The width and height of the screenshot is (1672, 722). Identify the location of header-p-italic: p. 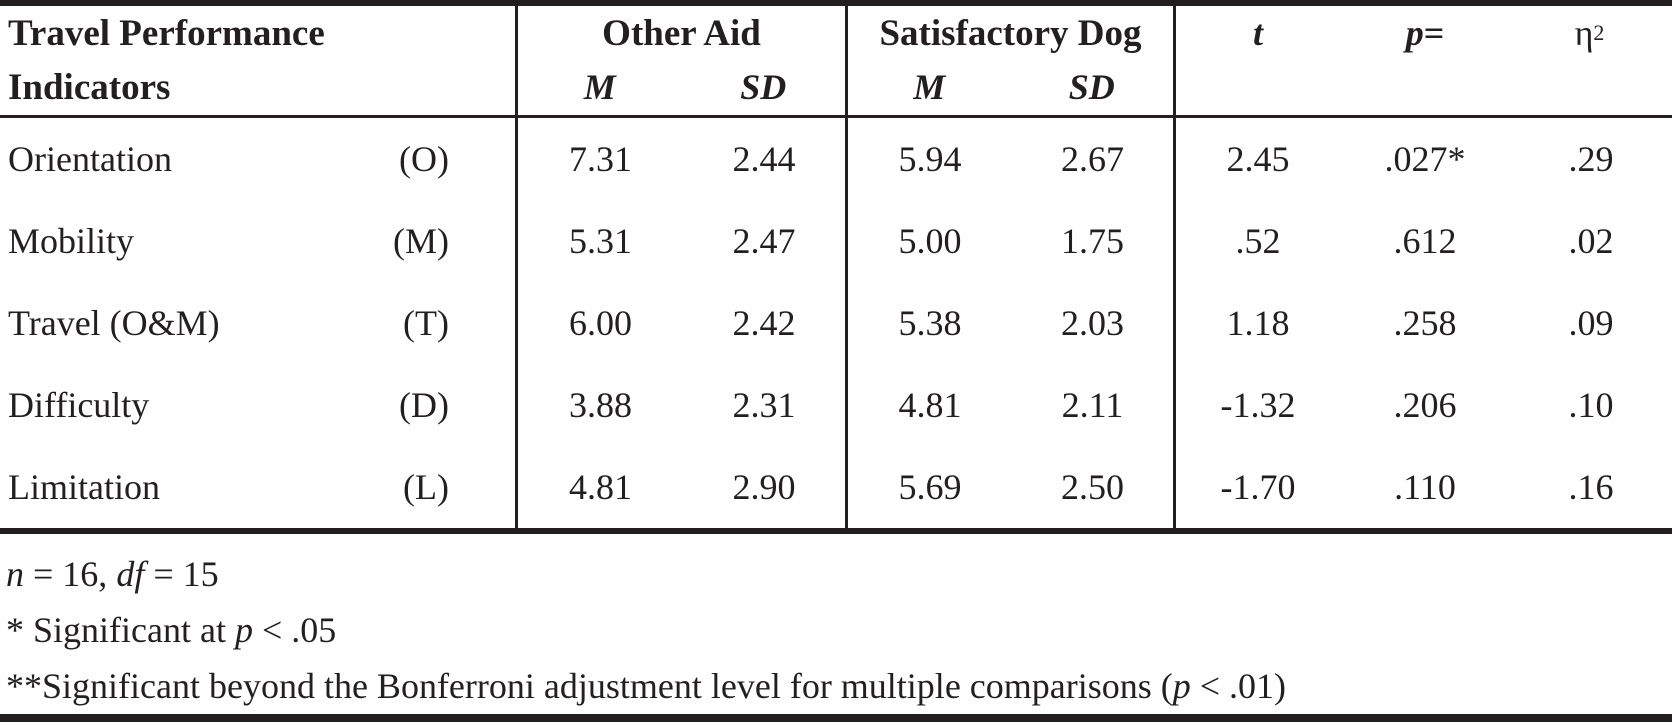
(1414, 33).